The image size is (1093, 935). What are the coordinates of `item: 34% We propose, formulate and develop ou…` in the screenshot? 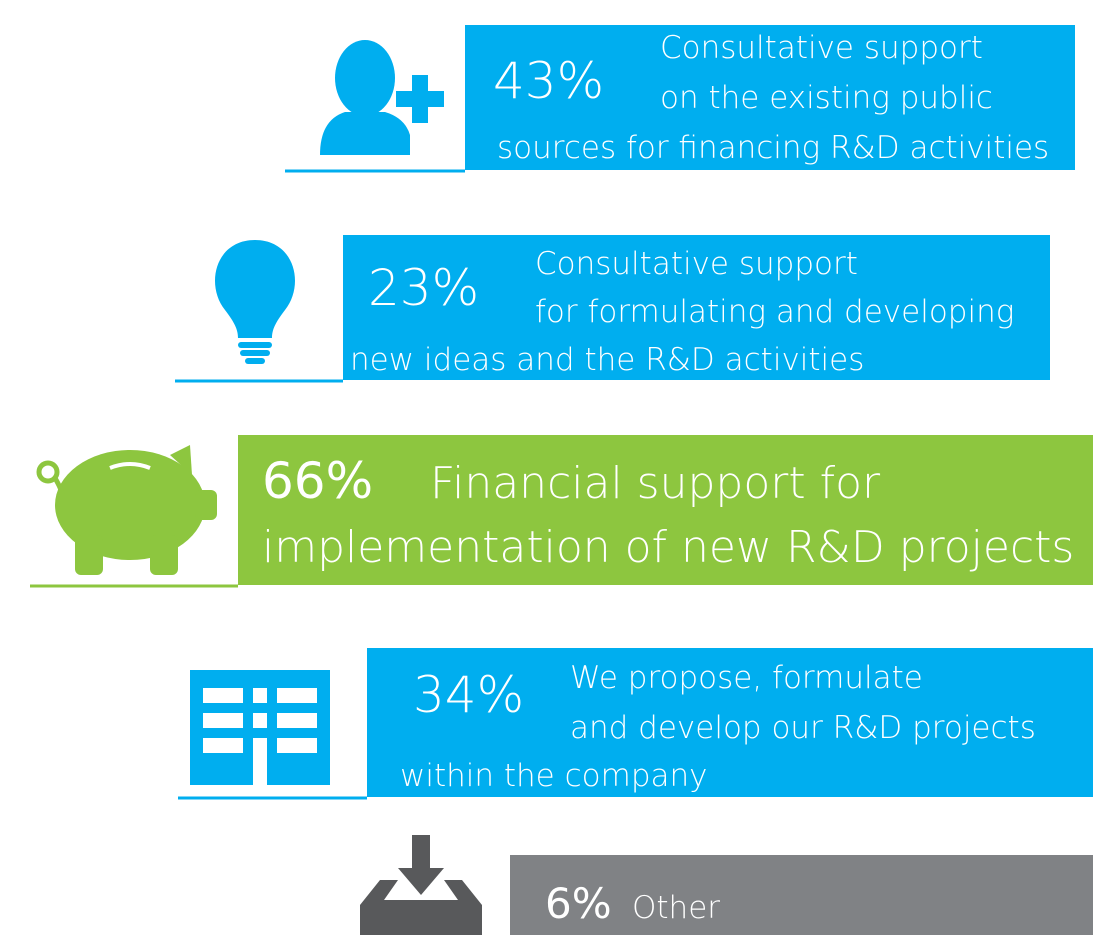 It's located at (635, 724).